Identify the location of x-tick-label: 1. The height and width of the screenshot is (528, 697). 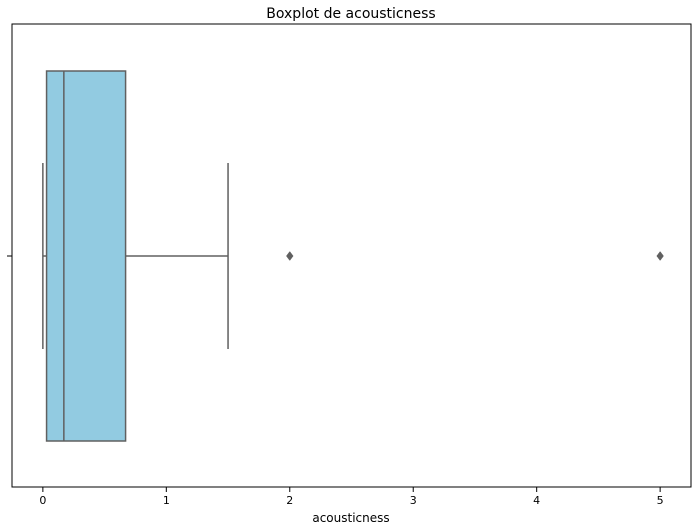
(166, 500).